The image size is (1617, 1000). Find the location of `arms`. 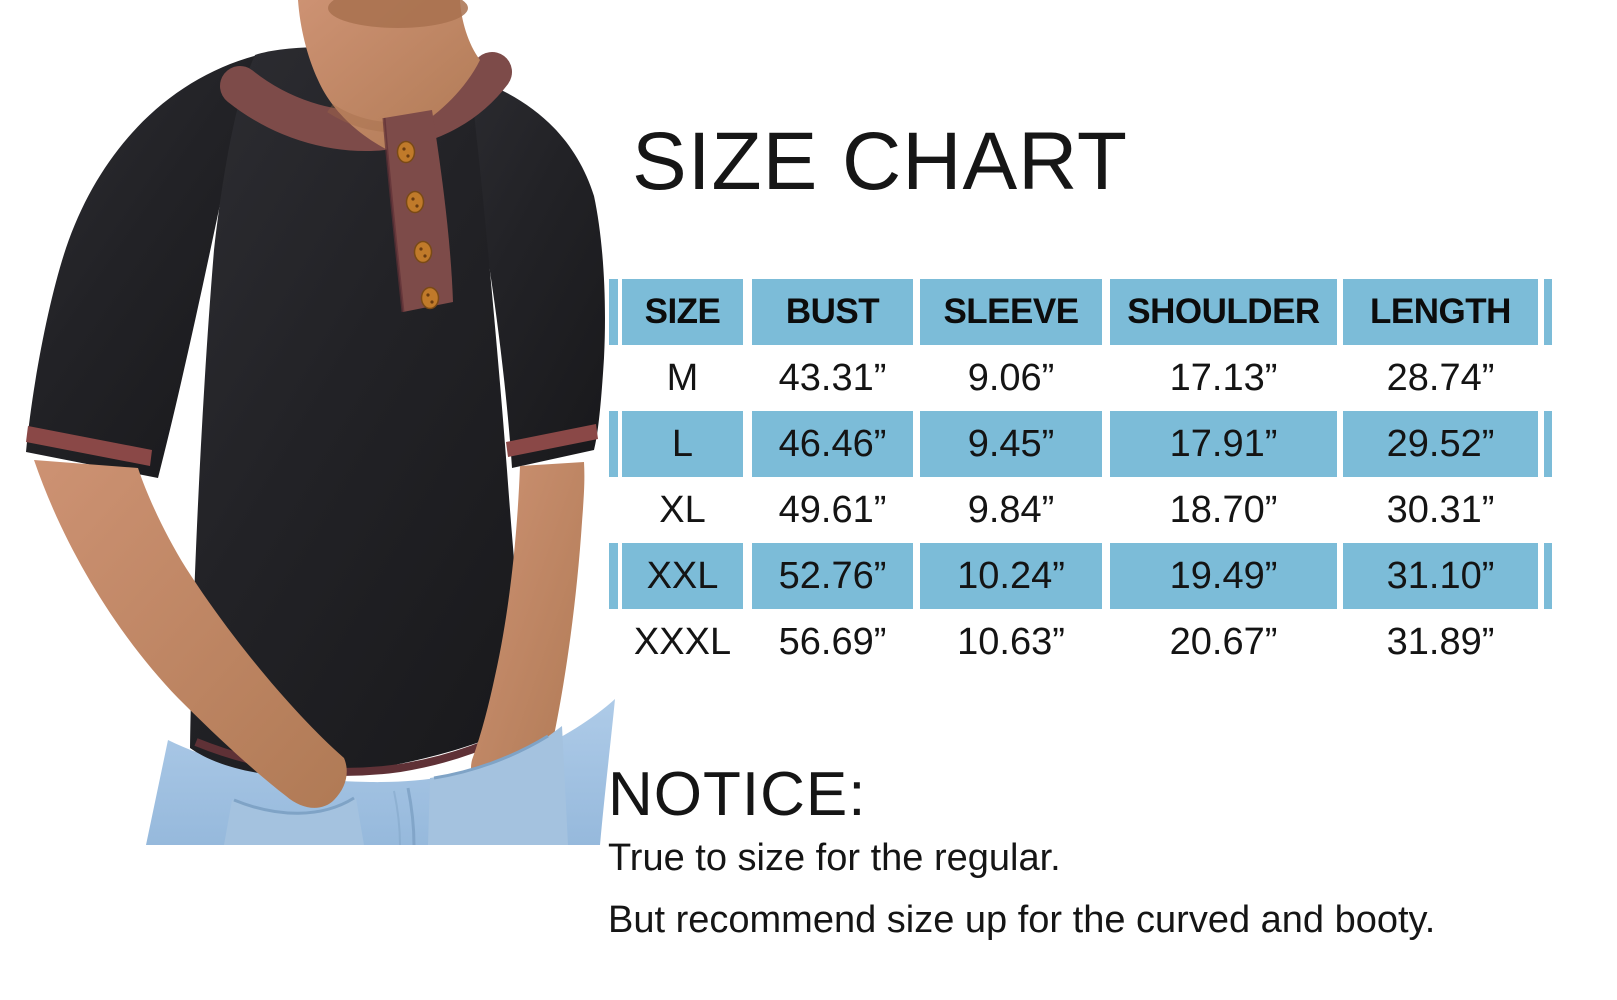

arms is located at coordinates (309, 634).